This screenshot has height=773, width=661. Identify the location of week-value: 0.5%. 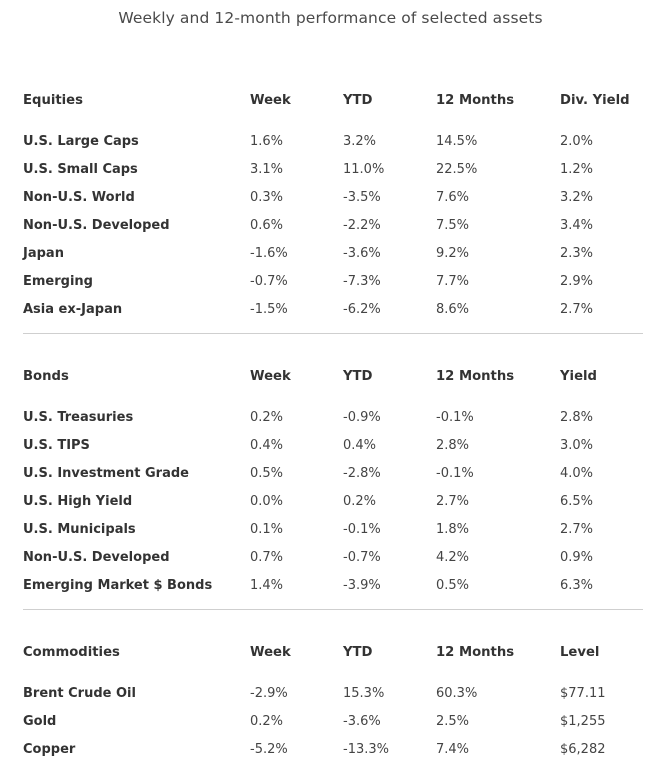
(267, 473).